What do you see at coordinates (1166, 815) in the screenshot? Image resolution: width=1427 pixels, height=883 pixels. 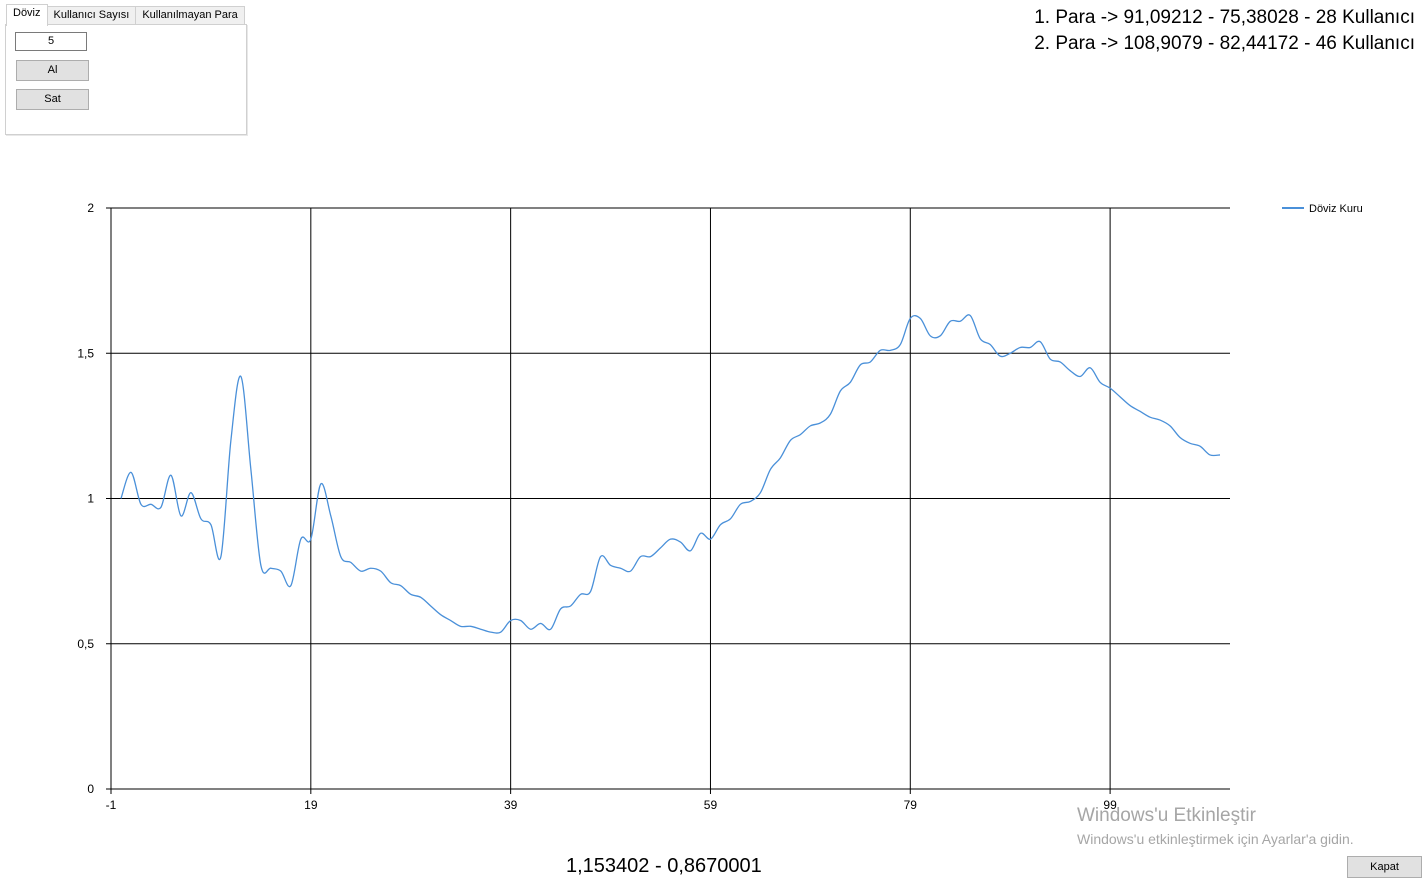 I see `activation-watermark-title: Windows'u Etkinleştir` at bounding box center [1166, 815].